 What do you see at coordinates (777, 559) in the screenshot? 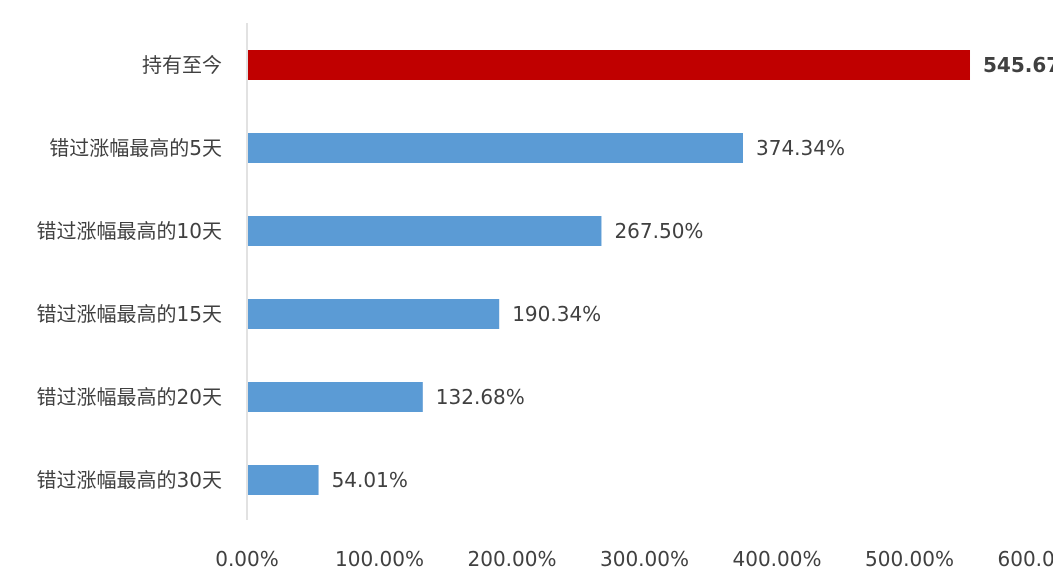
I see `x-tick-label-4: 400.00%` at bounding box center [777, 559].